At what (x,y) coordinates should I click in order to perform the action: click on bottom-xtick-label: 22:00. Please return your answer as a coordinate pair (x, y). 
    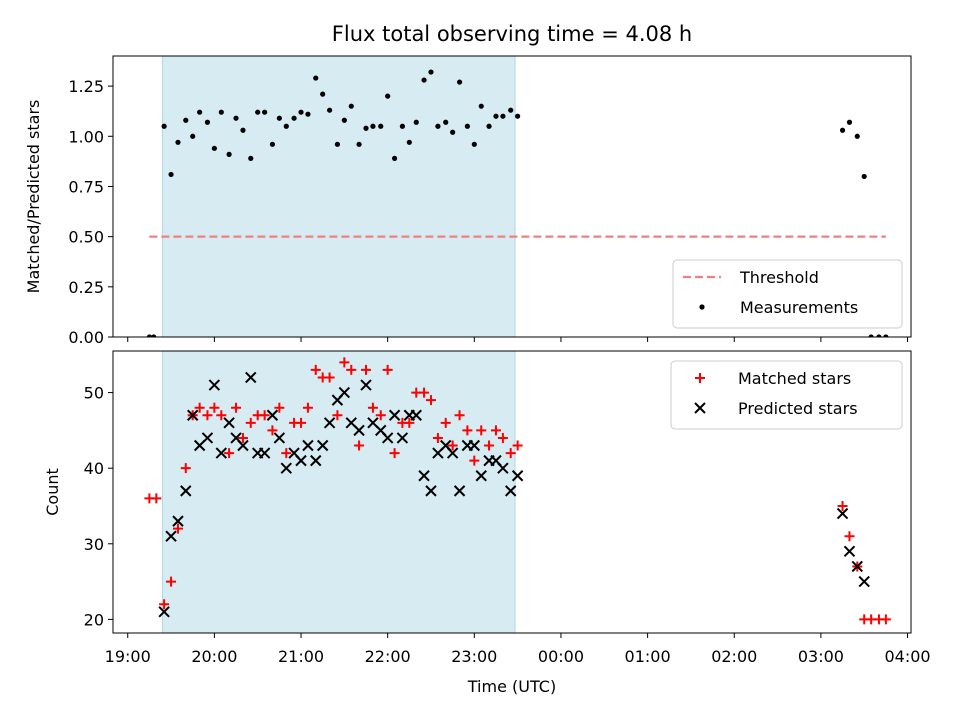
    Looking at the image, I should click on (388, 656).